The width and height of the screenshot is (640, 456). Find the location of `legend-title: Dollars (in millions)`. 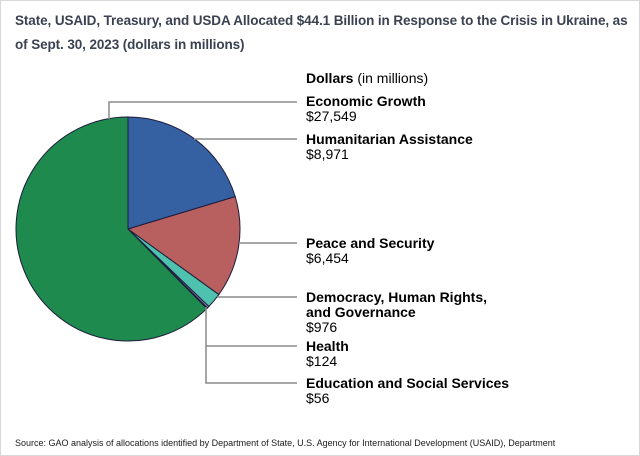

legend-title: Dollars (in millions) is located at coordinates (436, 78).